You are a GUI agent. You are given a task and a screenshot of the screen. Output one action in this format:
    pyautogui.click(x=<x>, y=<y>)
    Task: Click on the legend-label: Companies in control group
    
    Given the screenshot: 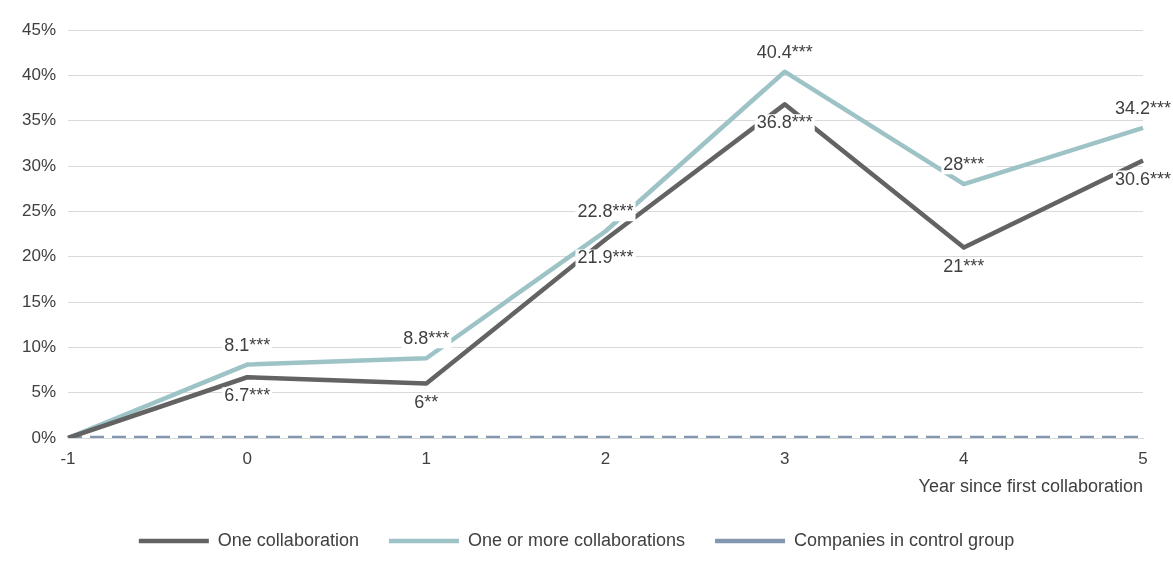 What is the action you would take?
    pyautogui.click(x=904, y=539)
    